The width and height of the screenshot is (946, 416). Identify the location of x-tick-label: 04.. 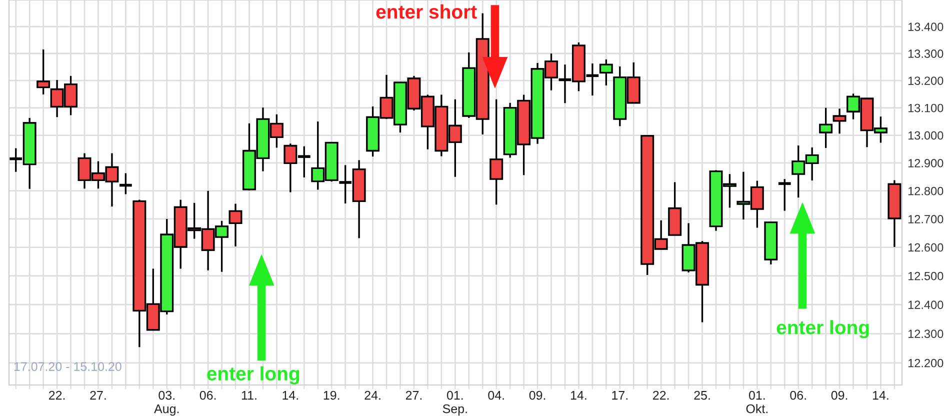
(496, 395).